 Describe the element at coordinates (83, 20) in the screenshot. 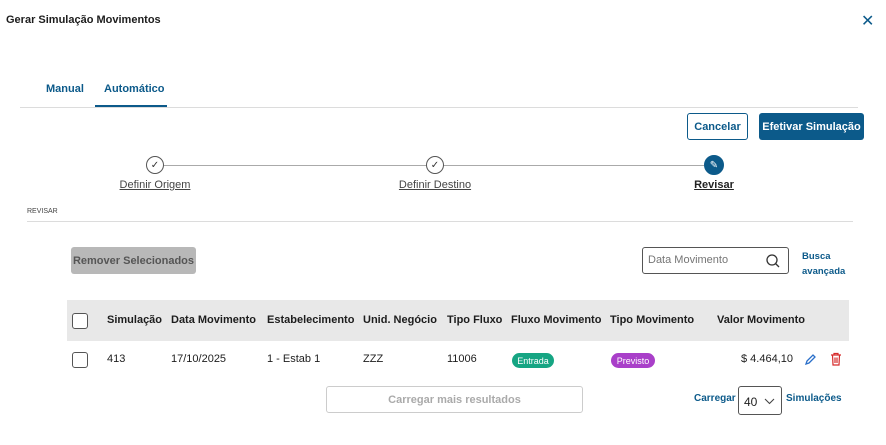

I see `dialog-title: Gerar Simulação Movimentos` at that location.